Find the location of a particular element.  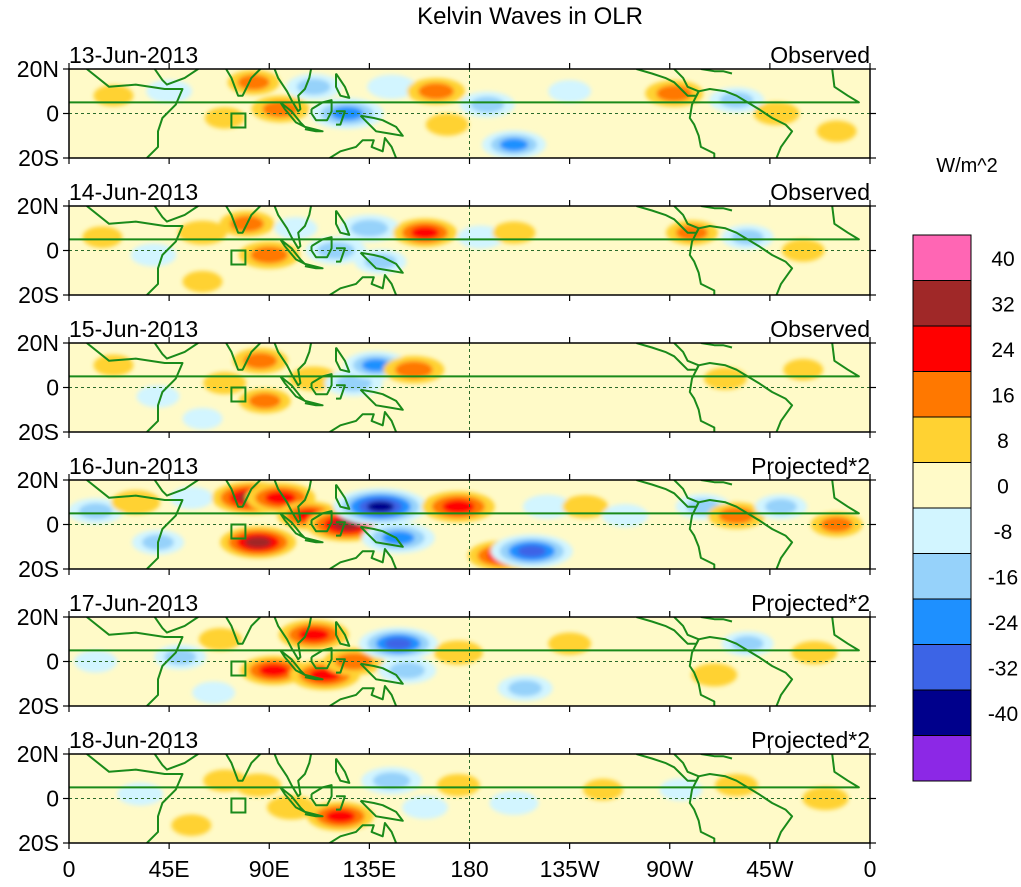

x-axis: 0 45E 90E 135E 180 135W 90W 45W 0 is located at coordinates (470, 869).